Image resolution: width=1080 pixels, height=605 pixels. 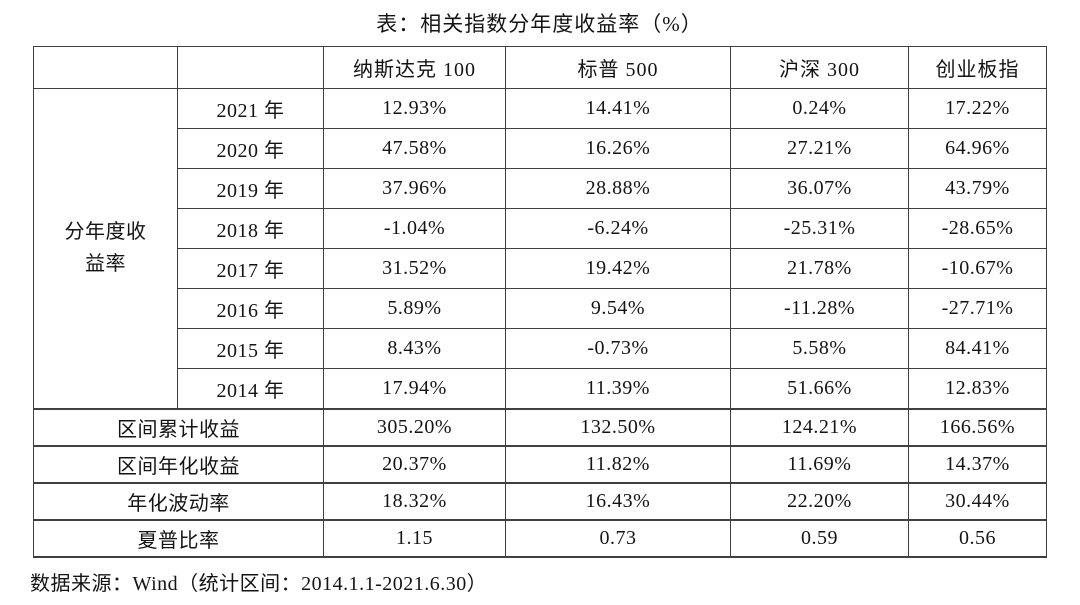 I want to click on value-cell: 14.41%, so click(x=618, y=108).